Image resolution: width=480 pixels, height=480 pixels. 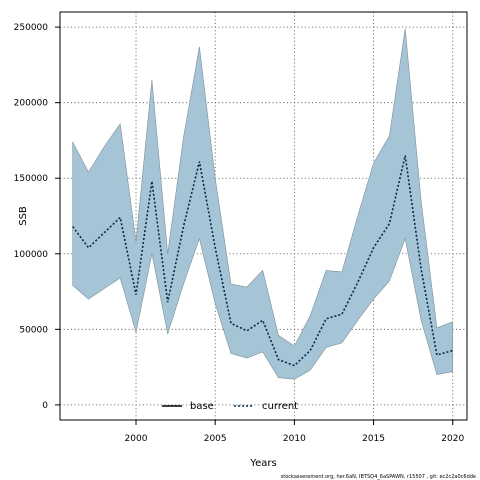 What do you see at coordinates (373, 439) in the screenshot?
I see `x-tick-label: 2015` at bounding box center [373, 439].